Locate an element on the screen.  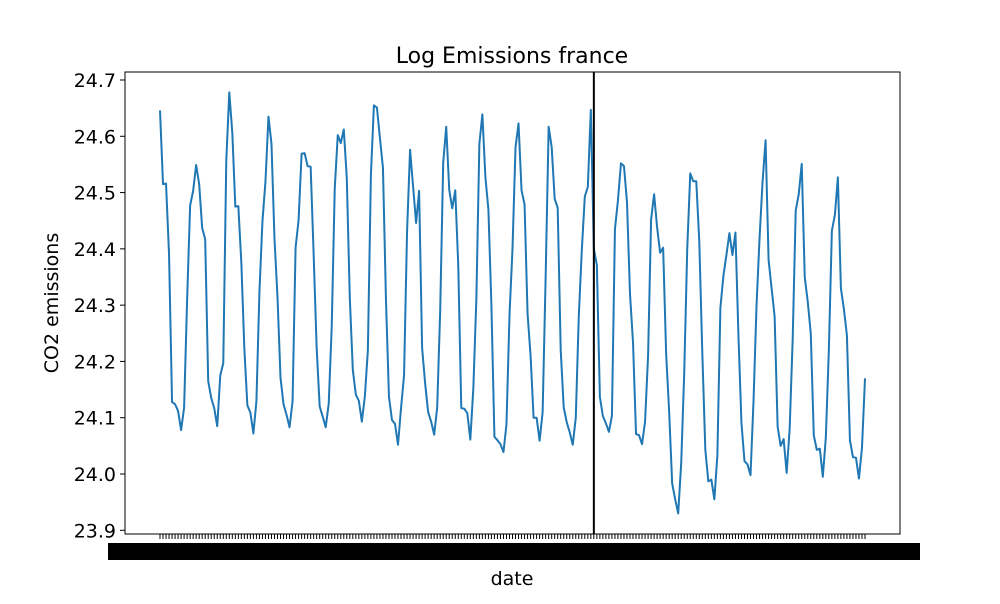
y-tick-label: 24.4 is located at coordinates (95, 250).